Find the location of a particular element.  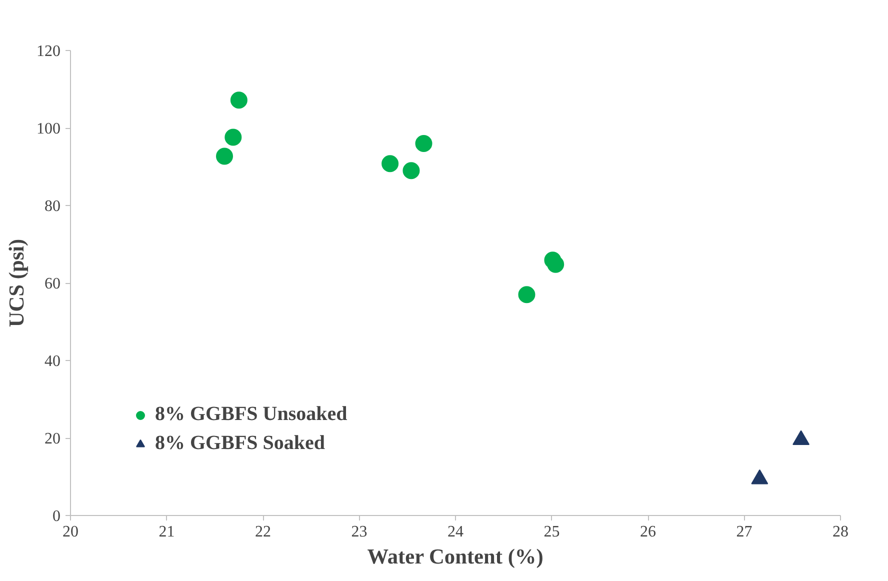

legend-label: 8% GGBFS Unsoaked is located at coordinates (251, 414).